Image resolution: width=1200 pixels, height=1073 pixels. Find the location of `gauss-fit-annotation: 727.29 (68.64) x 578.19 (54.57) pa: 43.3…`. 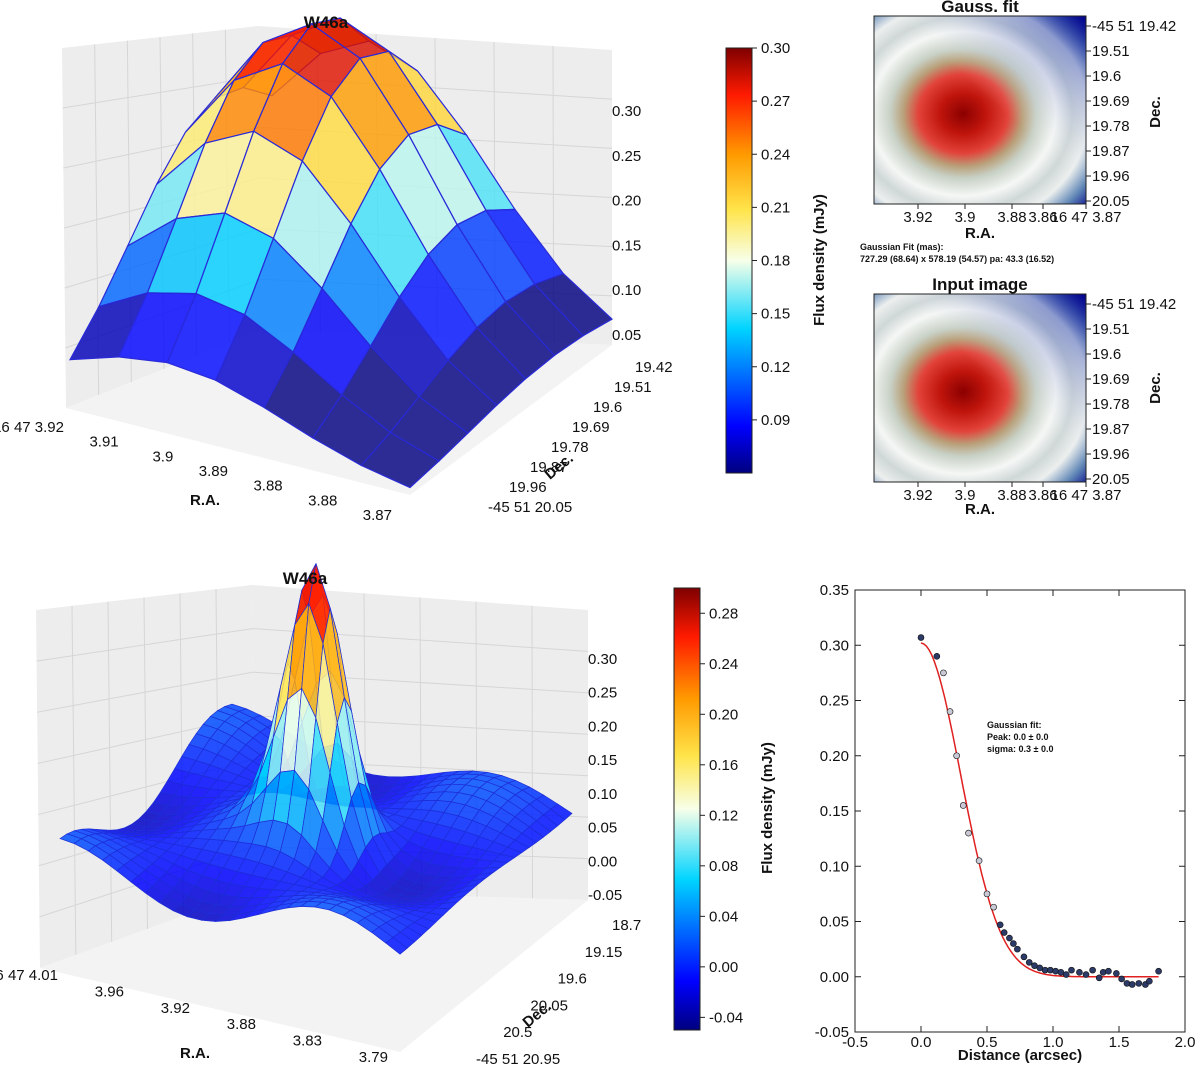

gauss-fit-annotation: 727.29 (68.64) x 578.19 (54.57) pa: 43.3… is located at coordinates (957, 259).